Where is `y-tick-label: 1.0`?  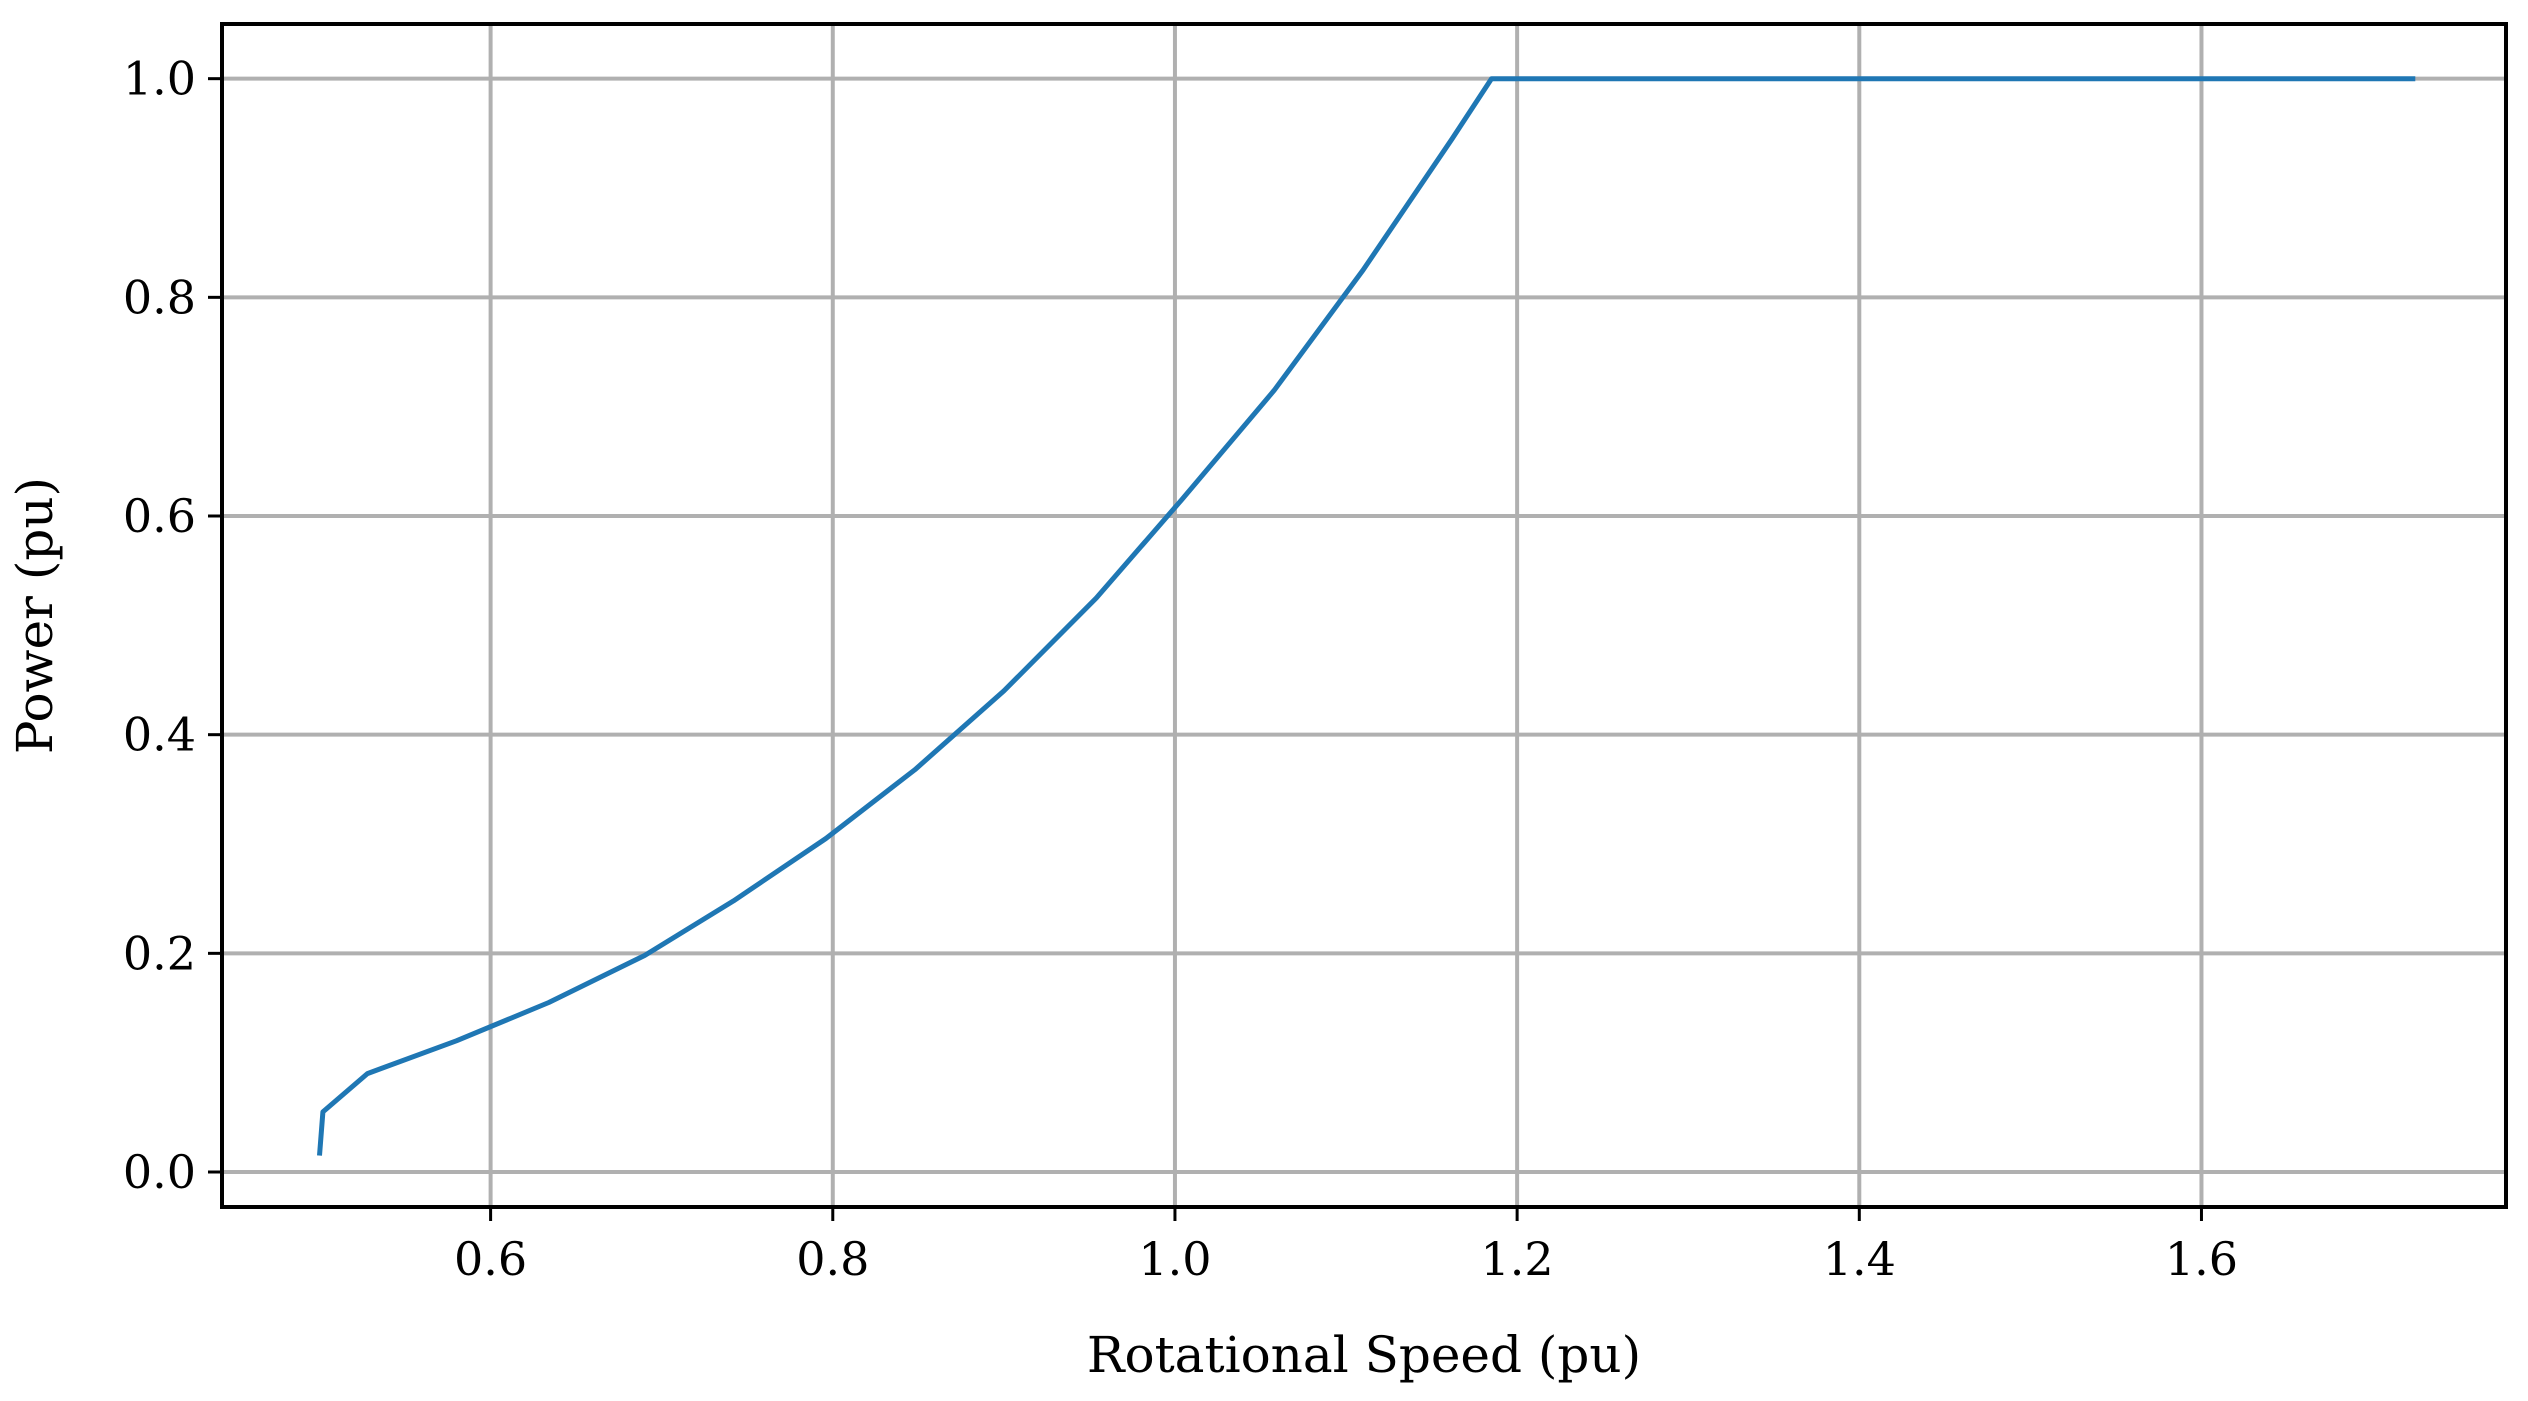
y-tick-label: 1.0 is located at coordinates (159, 79).